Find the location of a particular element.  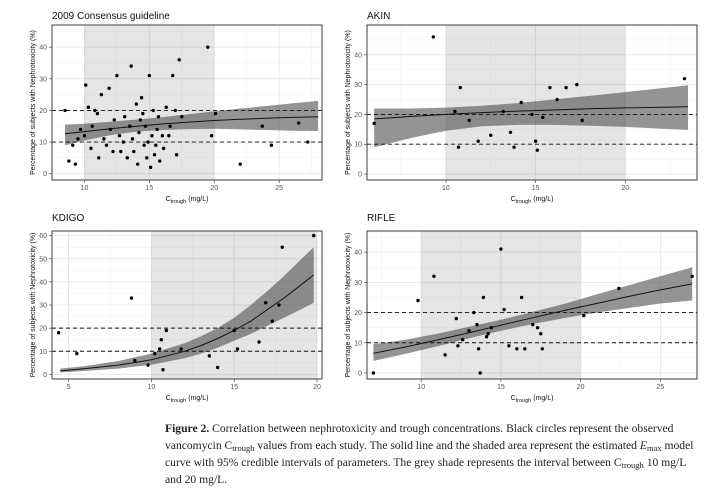

y-tick-label: 50 is located at coordinates (43, 259).